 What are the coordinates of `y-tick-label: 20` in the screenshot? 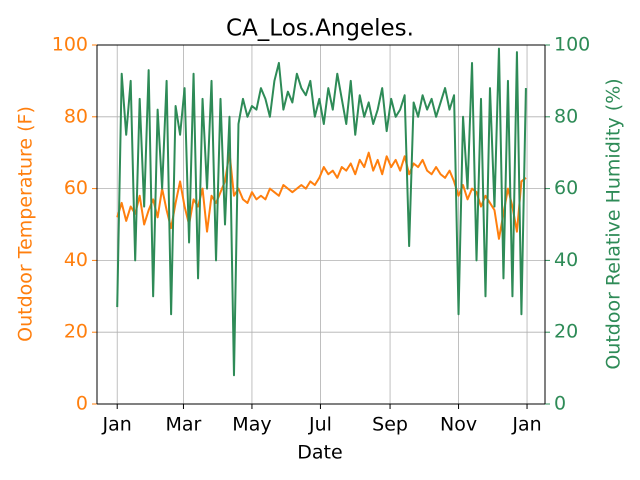 It's located at (76, 332).